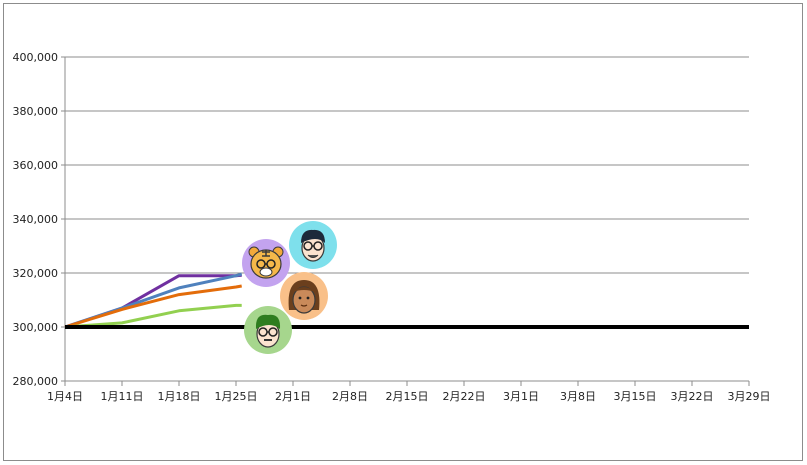  What do you see at coordinates (268, 330) in the screenshot?
I see `green-hair-avatar-icon` at bounding box center [268, 330].